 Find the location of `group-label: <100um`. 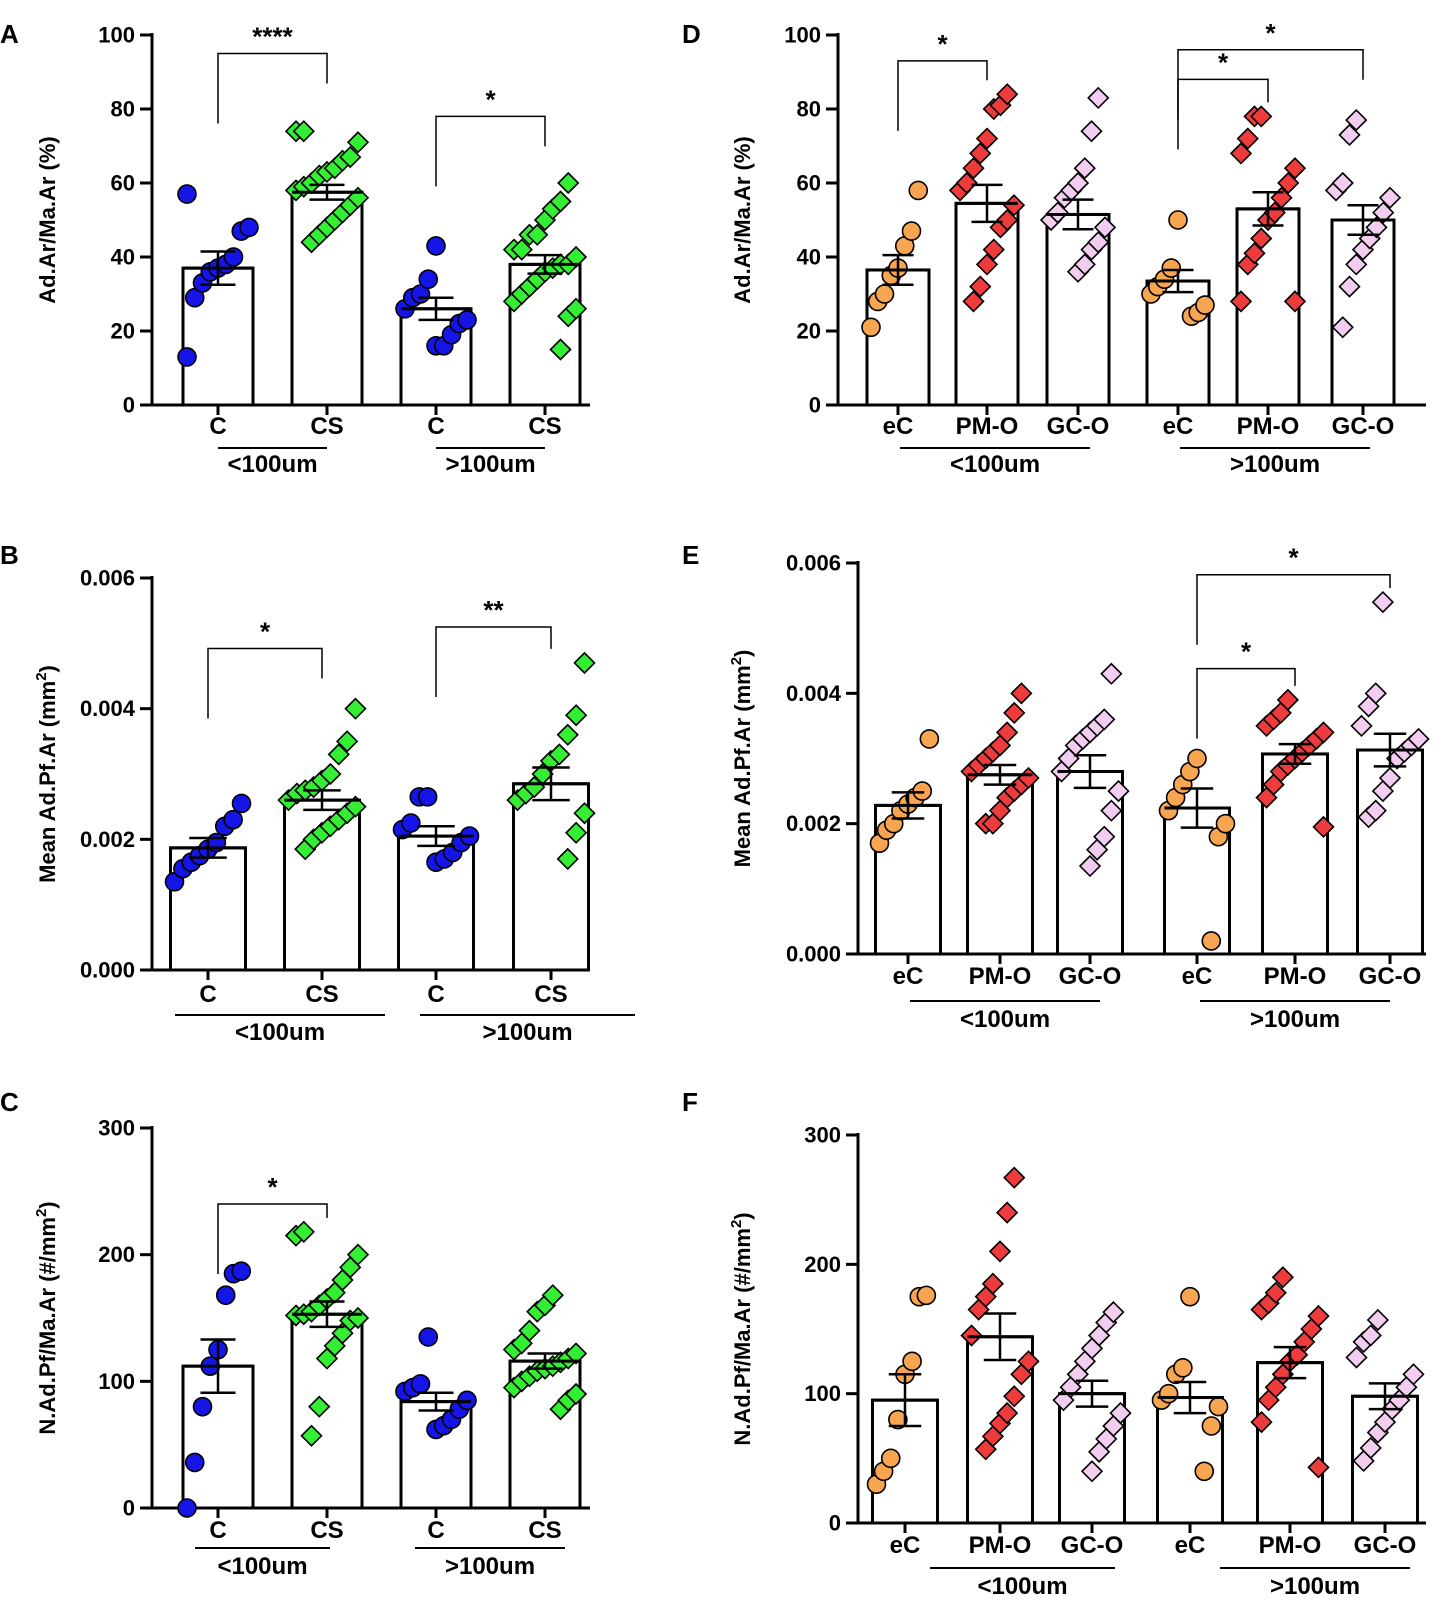

group-label: <100um is located at coordinates (1022, 1586).